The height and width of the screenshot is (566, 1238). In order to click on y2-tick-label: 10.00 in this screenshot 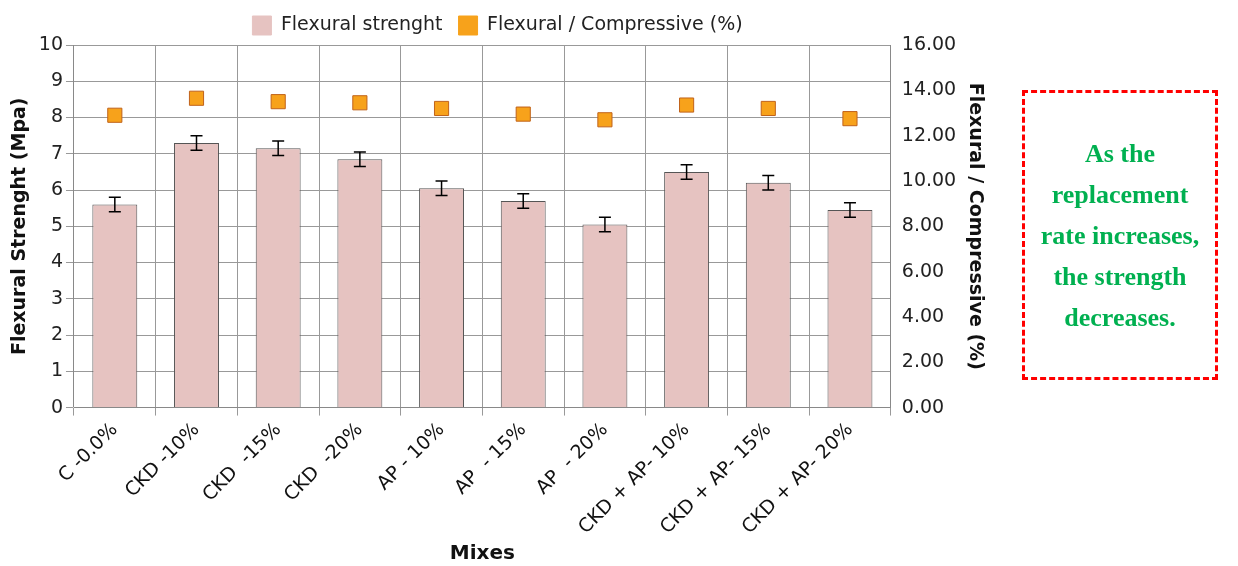, I will do `click(929, 178)`.